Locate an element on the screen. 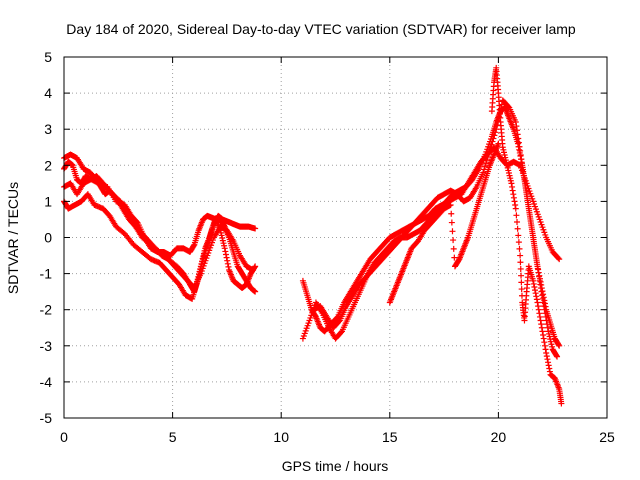 This screenshot has height=480, width=640. y-tick-label: 5 is located at coordinates (48, 57).